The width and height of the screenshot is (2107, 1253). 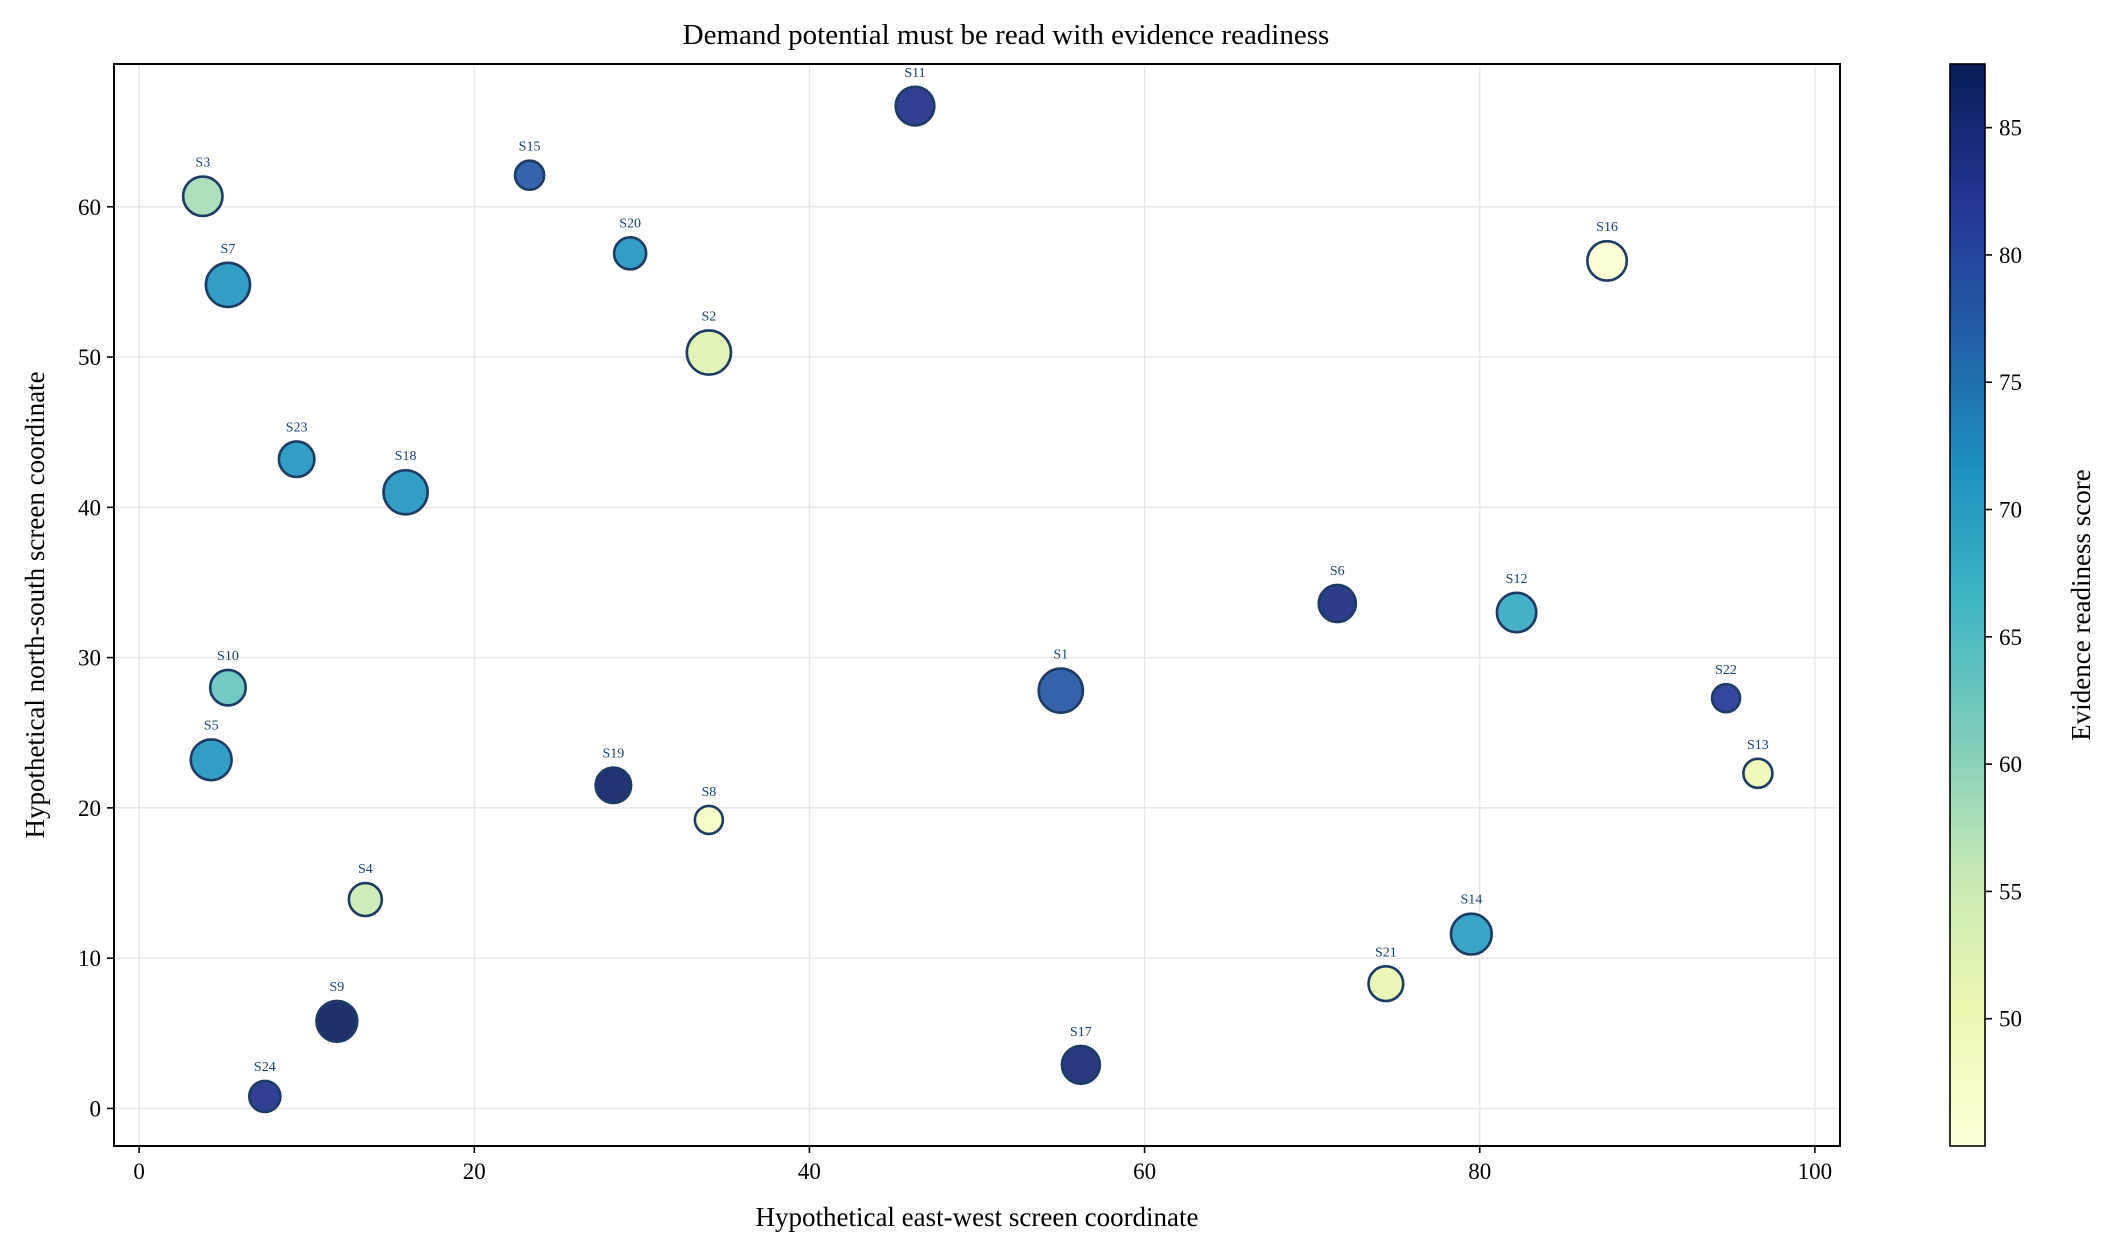 I want to click on point-s23, so click(x=296, y=459).